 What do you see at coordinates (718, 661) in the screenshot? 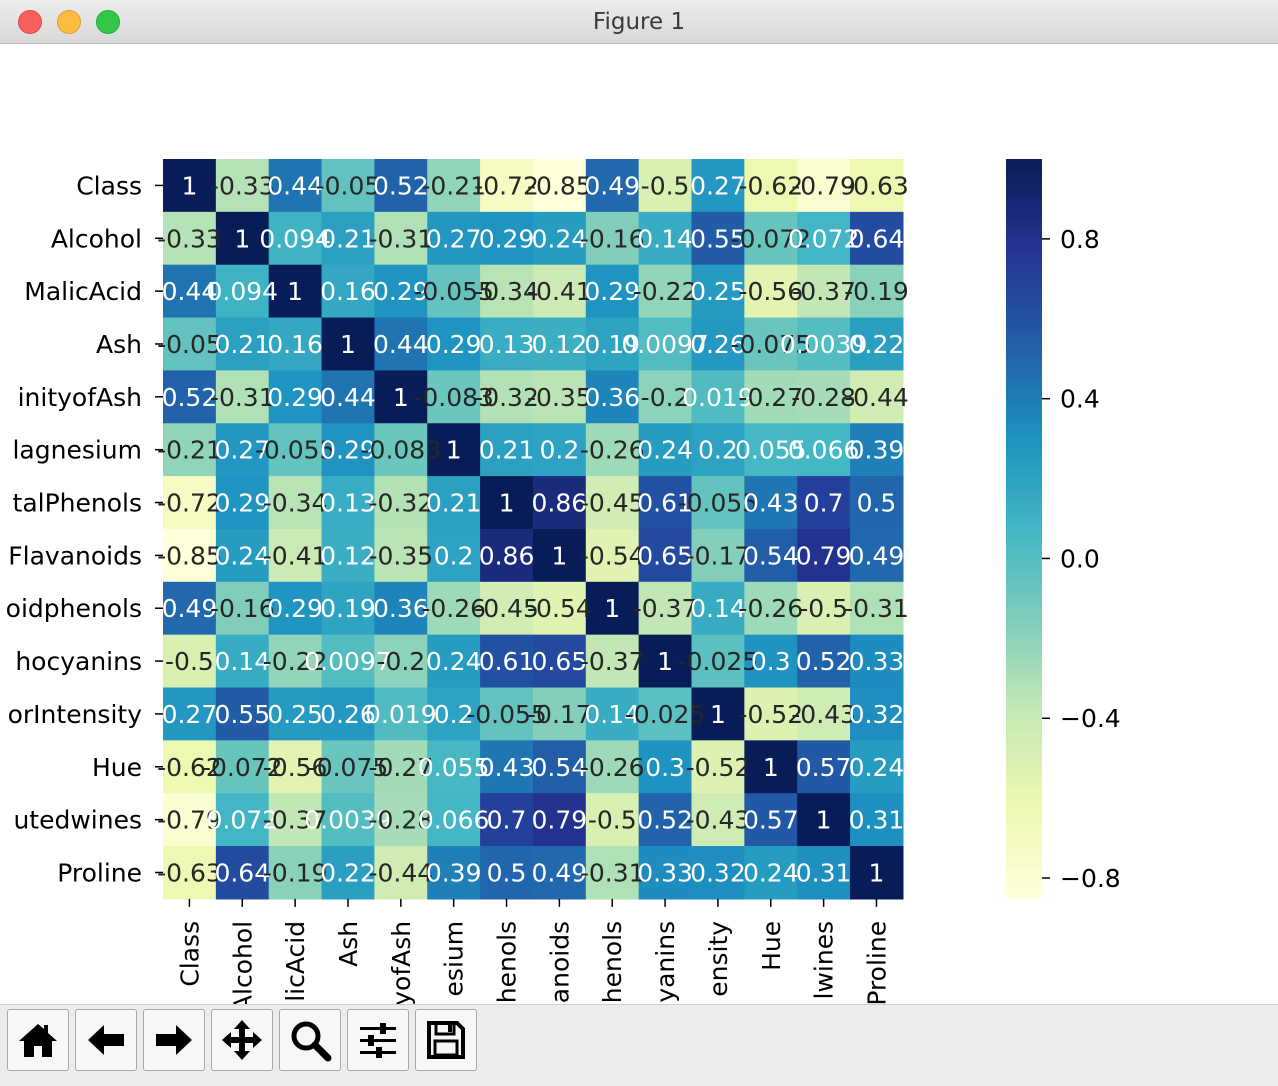
I see `cell-value-label: -0.025` at bounding box center [718, 661].